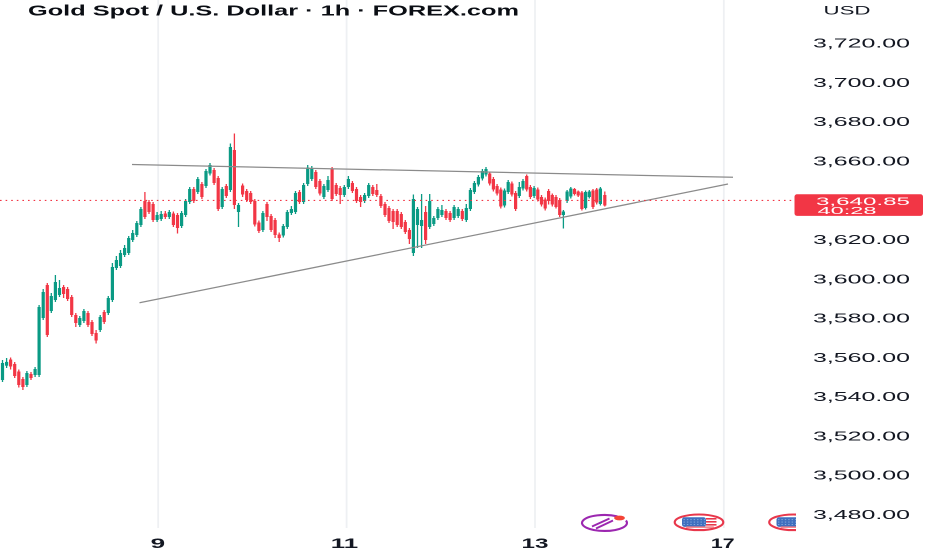 The image size is (932, 550). I want to click on svg-text: 17, so click(723, 543).